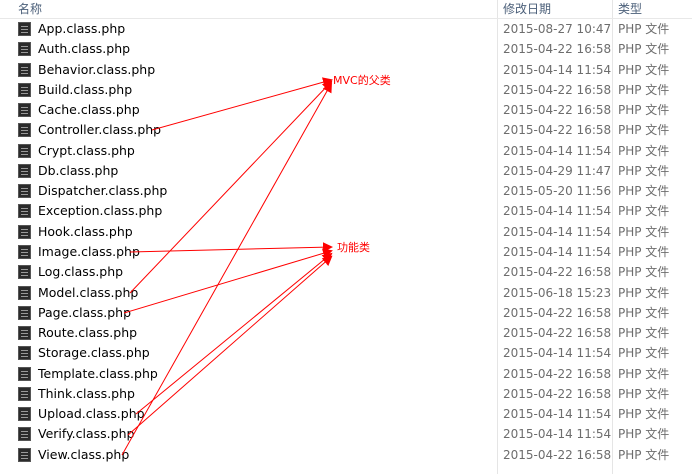 This screenshot has width=692, height=474. Describe the element at coordinates (86, 434) in the screenshot. I see `file-name: Verify.class.php` at that location.